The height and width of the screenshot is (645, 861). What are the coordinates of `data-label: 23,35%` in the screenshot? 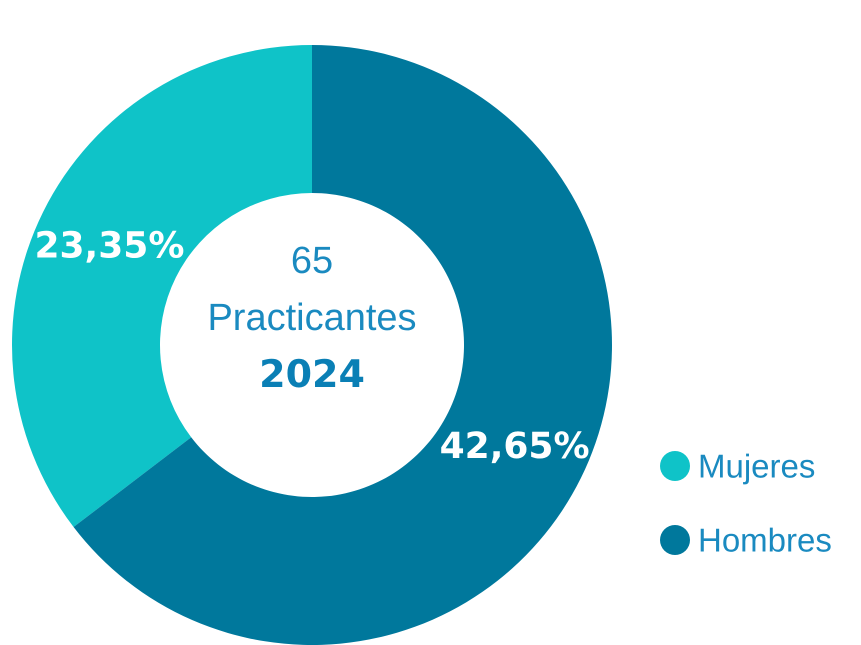 It's located at (109, 245).